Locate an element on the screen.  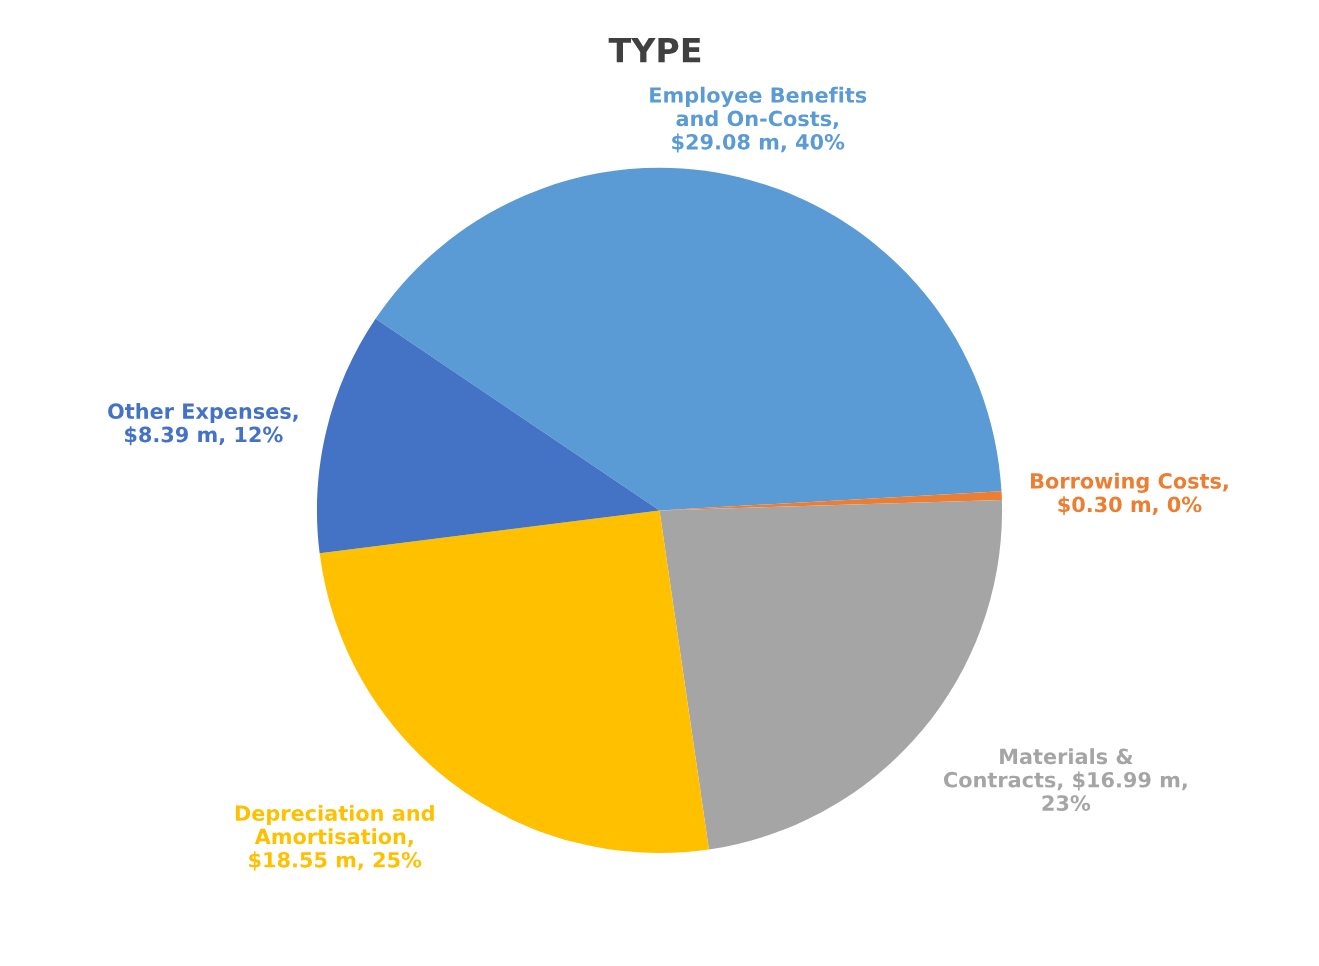
slice-label: Depreciation and Amortisation, $18.55 m, 25% is located at coordinates (334, 837).